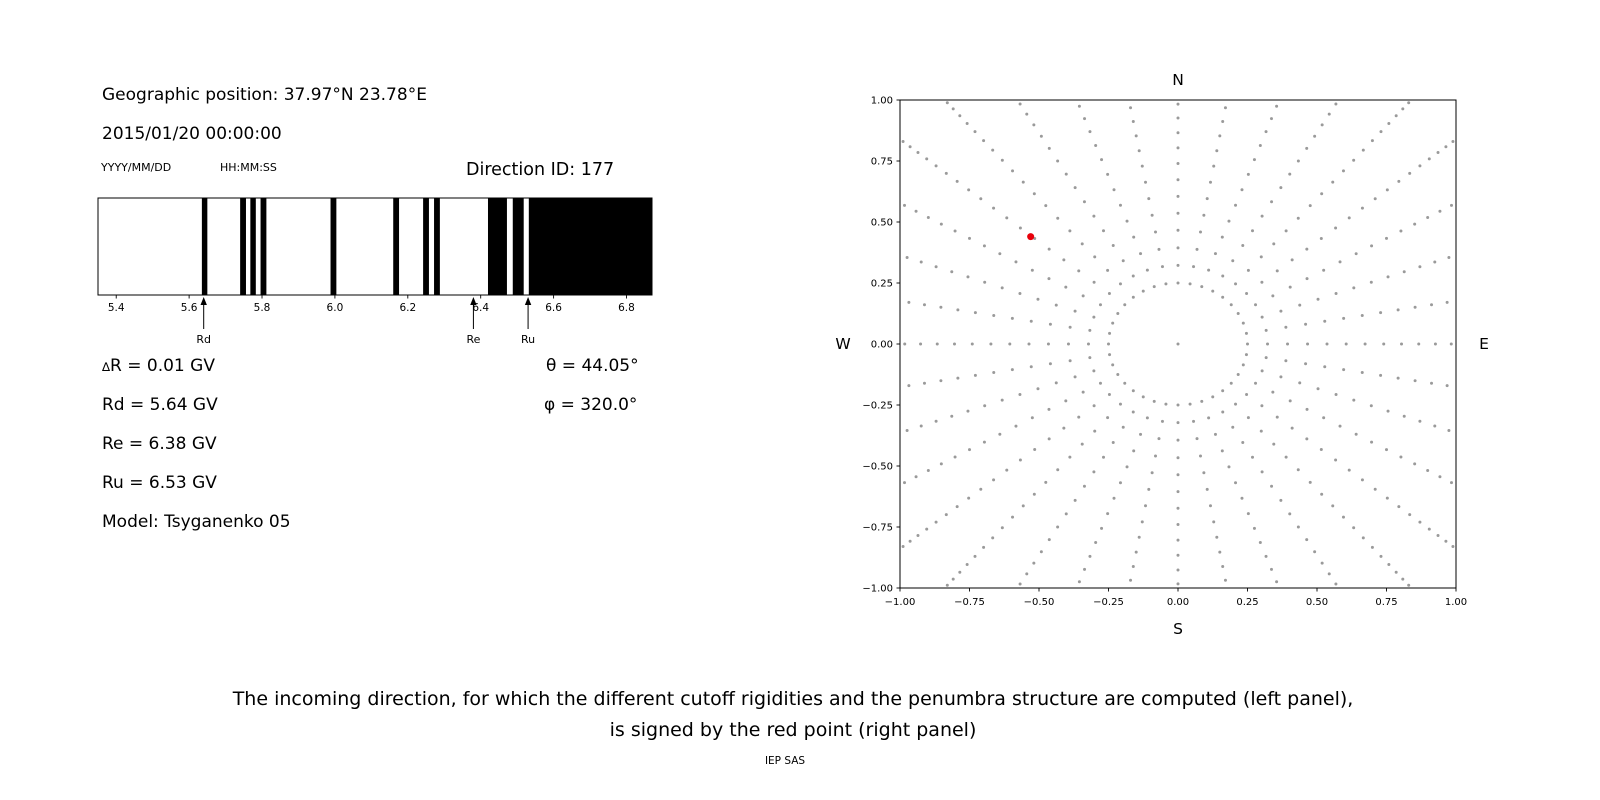 The height and width of the screenshot is (800, 1600). Describe the element at coordinates (1039, 602) in the screenshot. I see `x-tick-label: −0.50` at that location.